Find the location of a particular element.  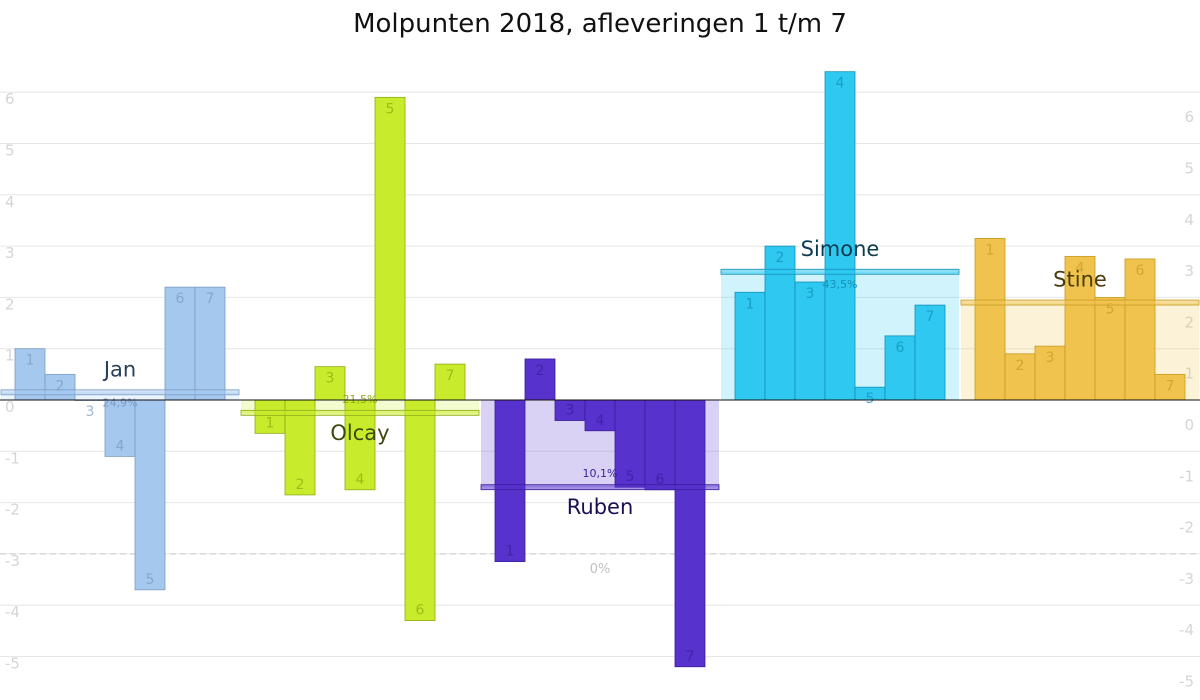

y-tick-label-left: -2 is located at coordinates (12, 510).